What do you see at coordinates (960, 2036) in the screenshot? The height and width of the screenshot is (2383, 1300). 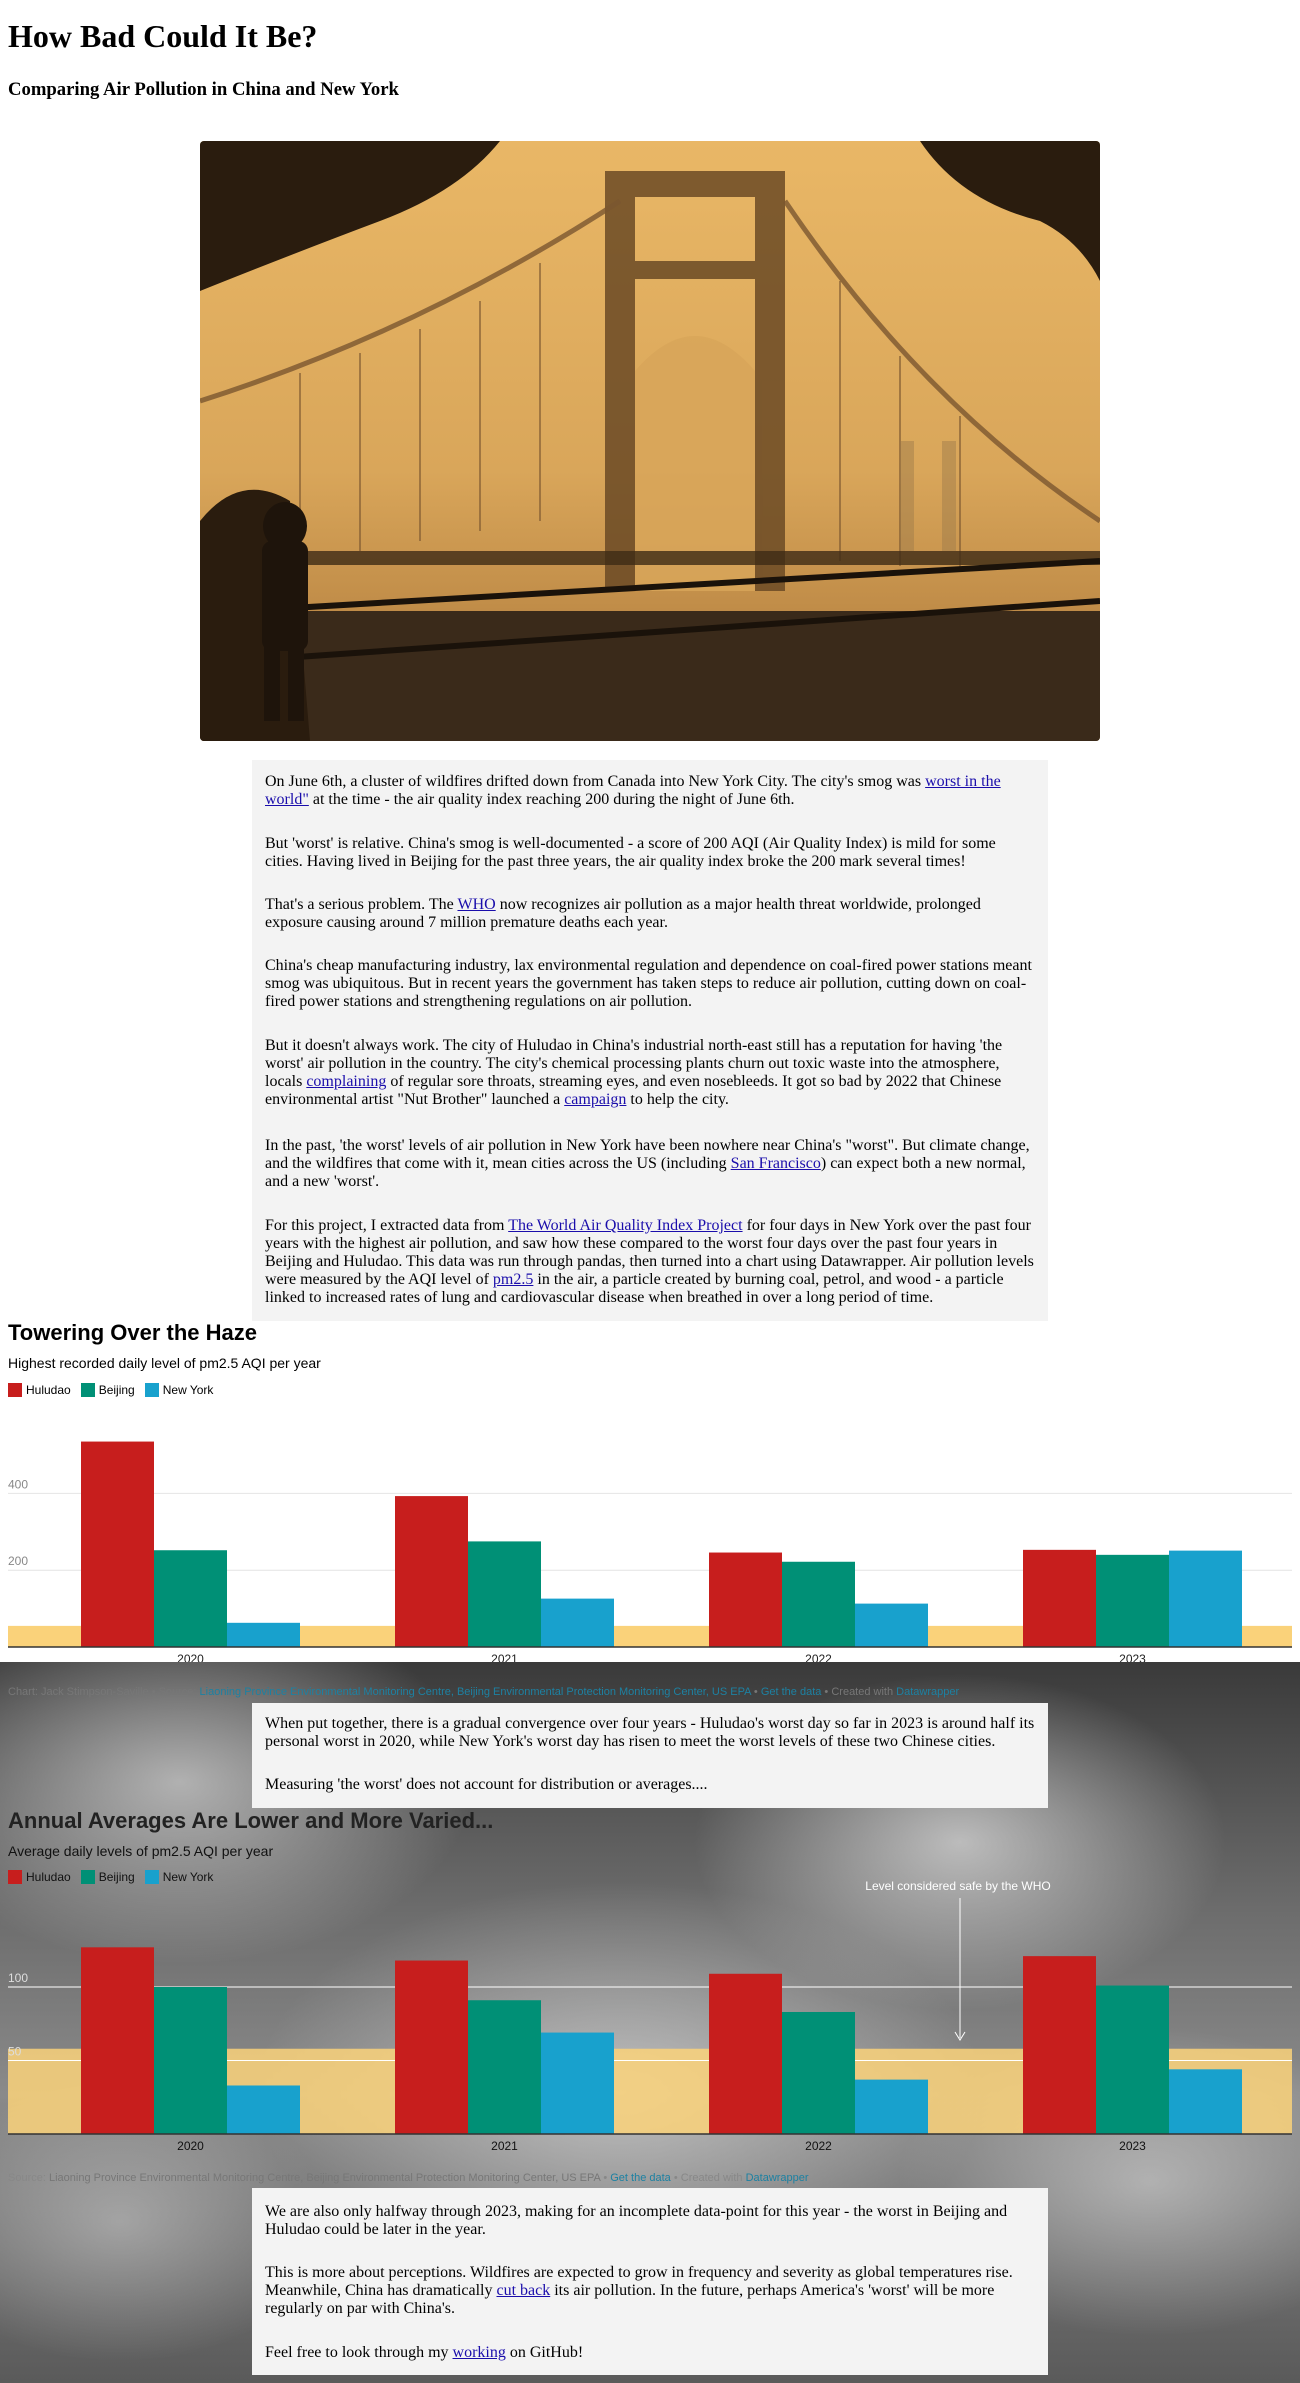 I see `annotation-arrow-head` at bounding box center [960, 2036].